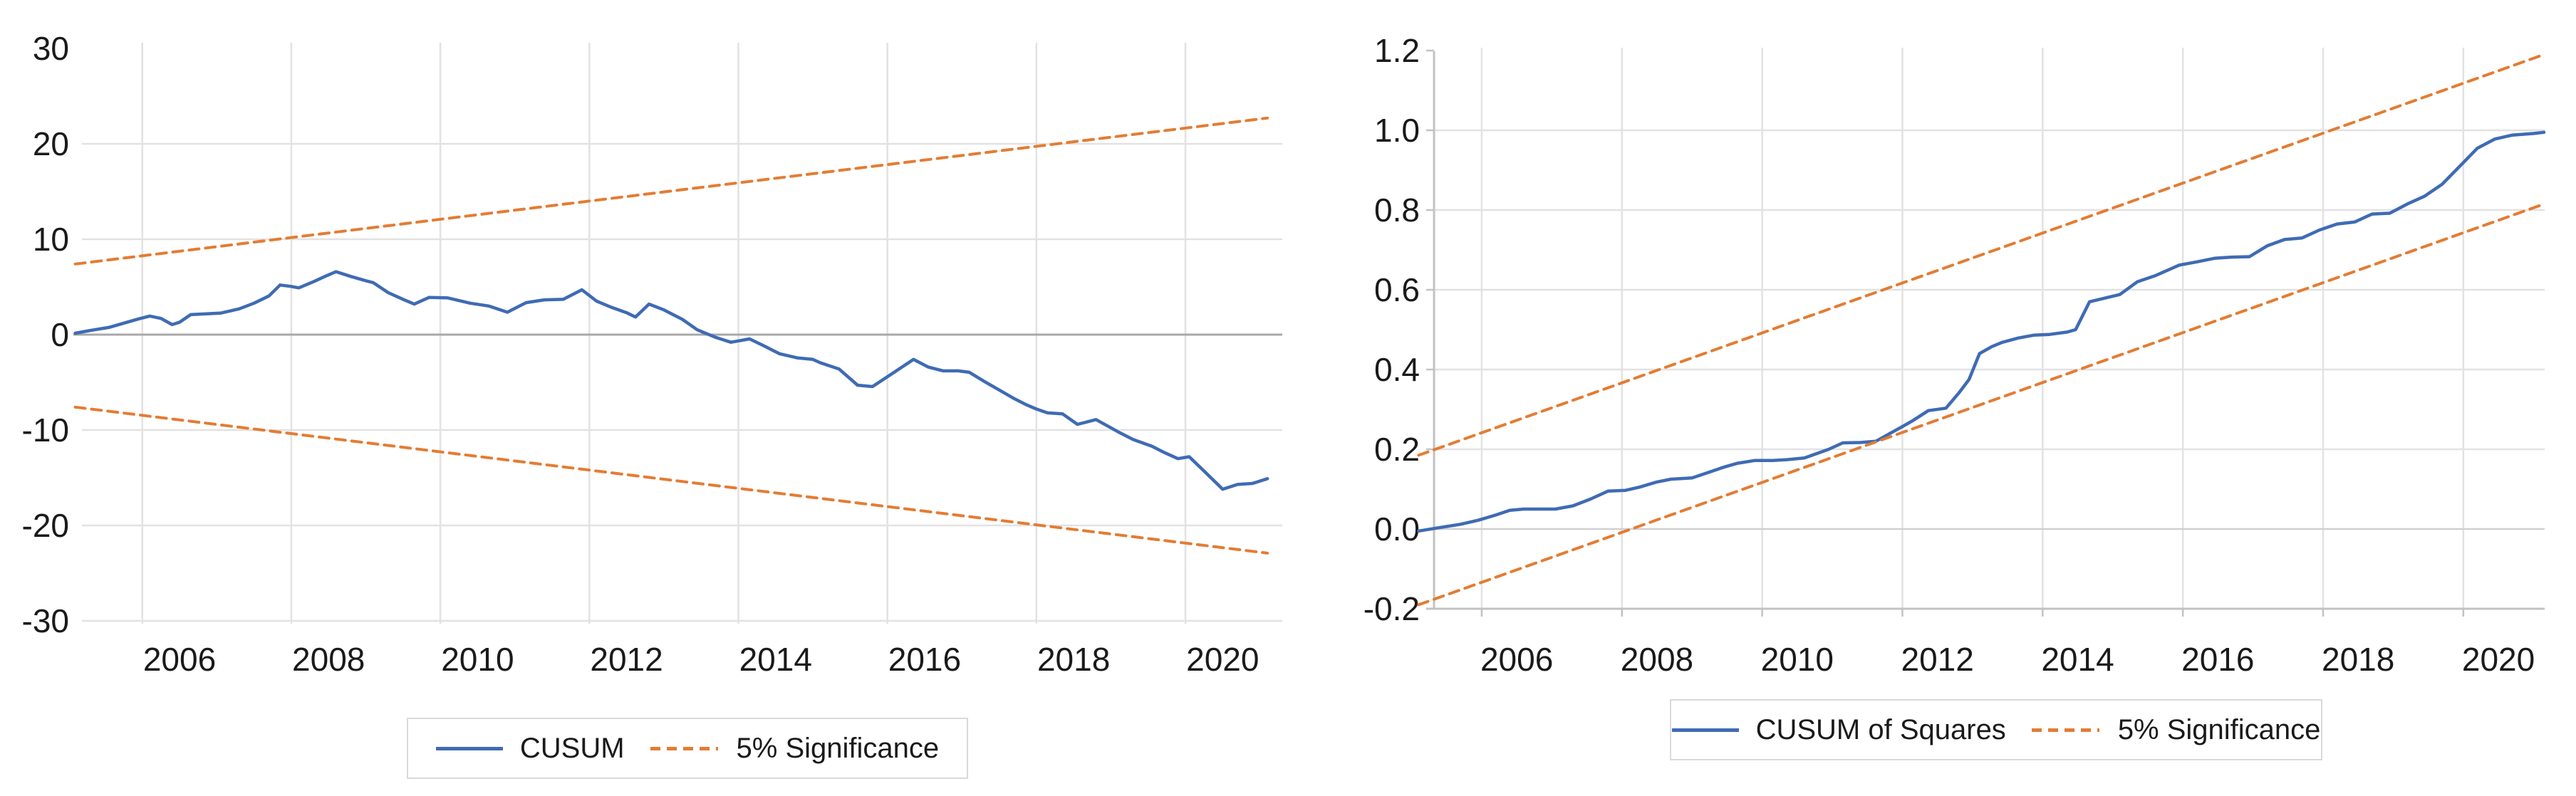  I want to click on left-cusum-chart-x-label-2012: 2012, so click(626, 659).